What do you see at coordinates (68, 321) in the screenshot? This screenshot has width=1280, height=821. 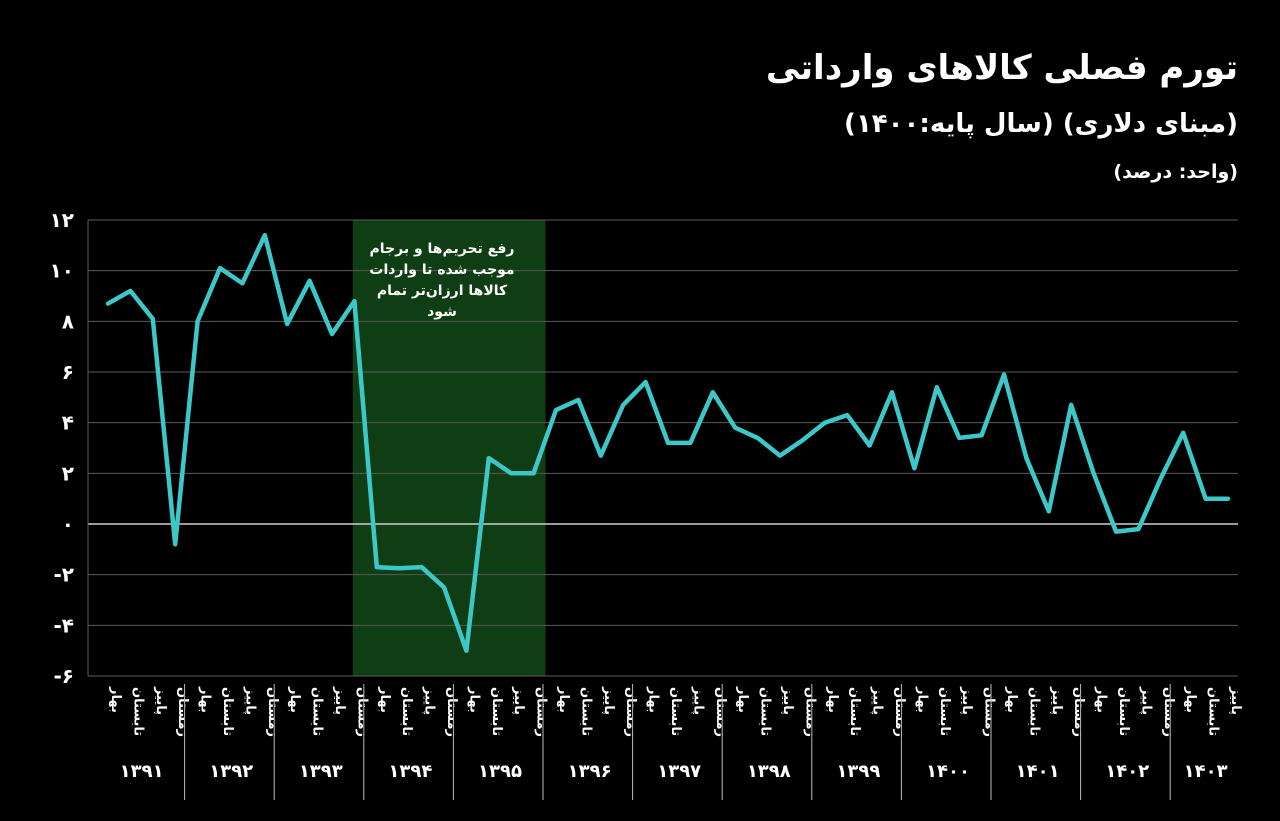 I see `y-tick-label: ۸` at bounding box center [68, 321].